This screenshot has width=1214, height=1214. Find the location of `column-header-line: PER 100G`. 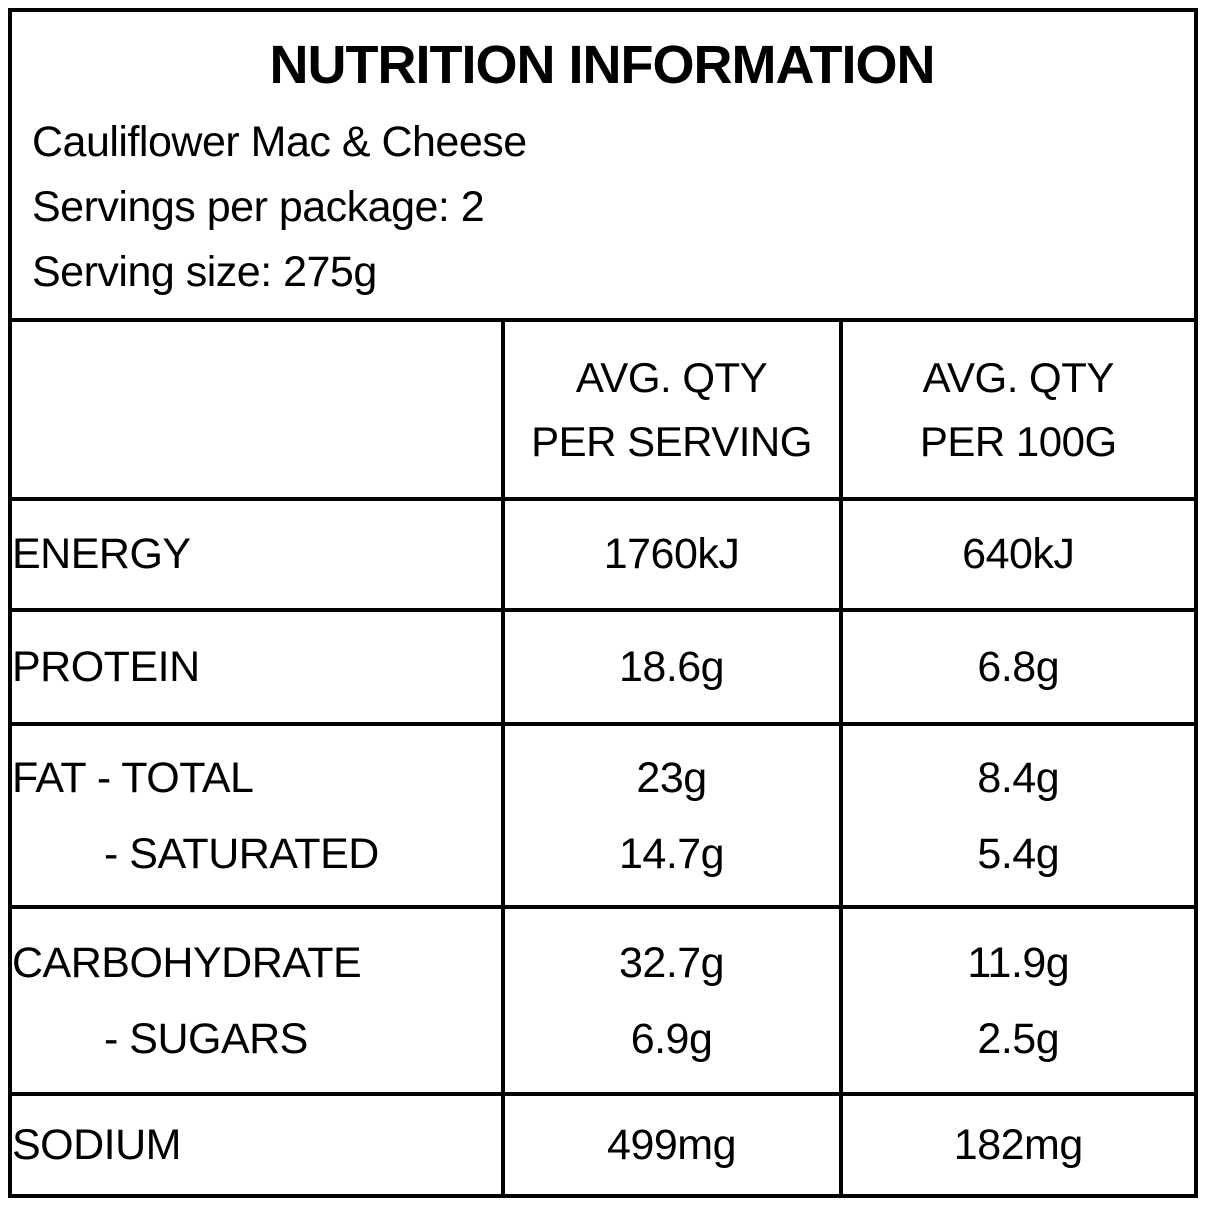

column-header-line: PER 100G is located at coordinates (1018, 441).